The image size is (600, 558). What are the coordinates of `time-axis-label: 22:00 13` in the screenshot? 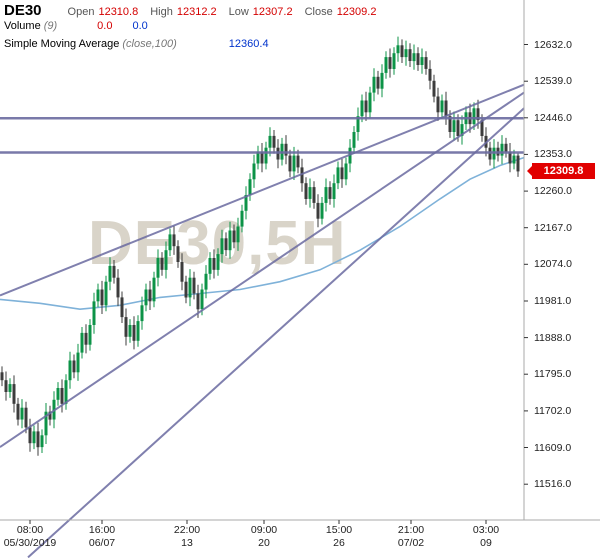 It's located at (187, 536).